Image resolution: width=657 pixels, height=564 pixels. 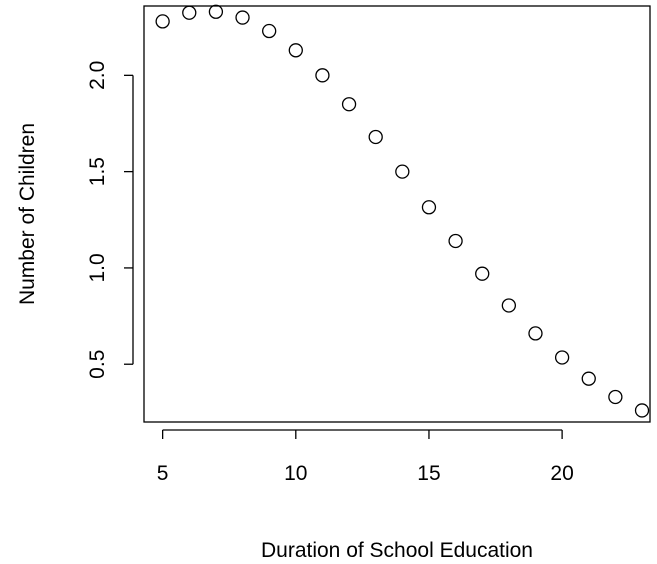 I want to click on x-tick-label: 20, so click(x=561, y=473).